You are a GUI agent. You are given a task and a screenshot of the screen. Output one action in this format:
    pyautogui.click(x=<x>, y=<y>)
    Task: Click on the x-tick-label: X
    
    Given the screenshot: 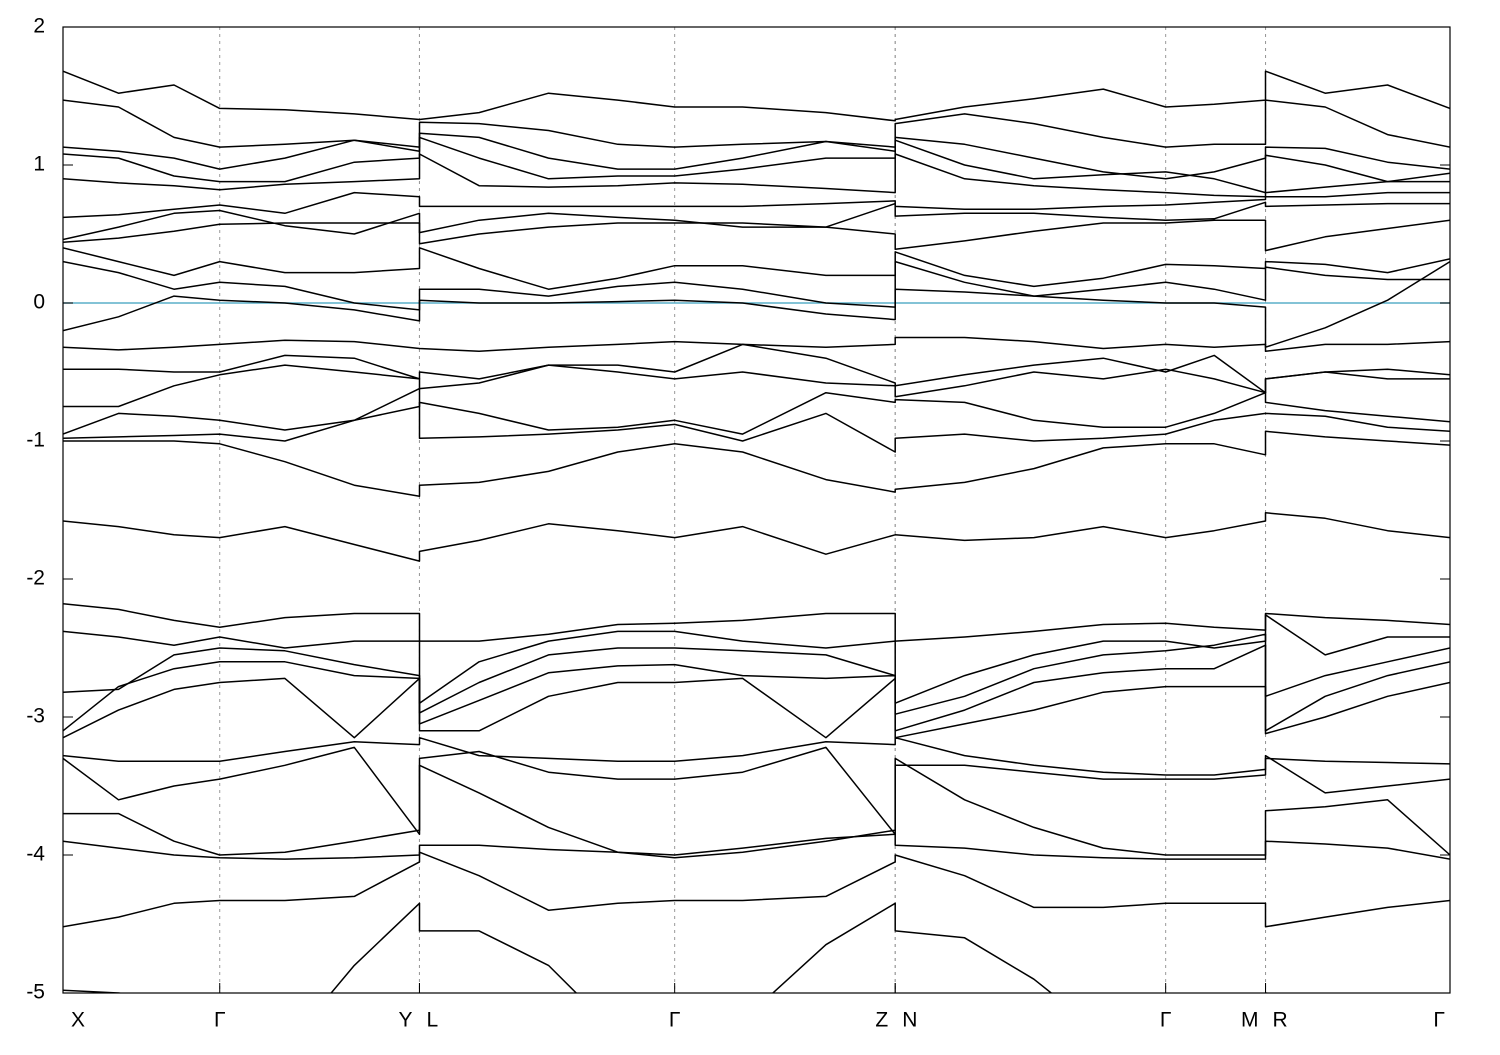 What is the action you would take?
    pyautogui.click(x=78, y=1020)
    